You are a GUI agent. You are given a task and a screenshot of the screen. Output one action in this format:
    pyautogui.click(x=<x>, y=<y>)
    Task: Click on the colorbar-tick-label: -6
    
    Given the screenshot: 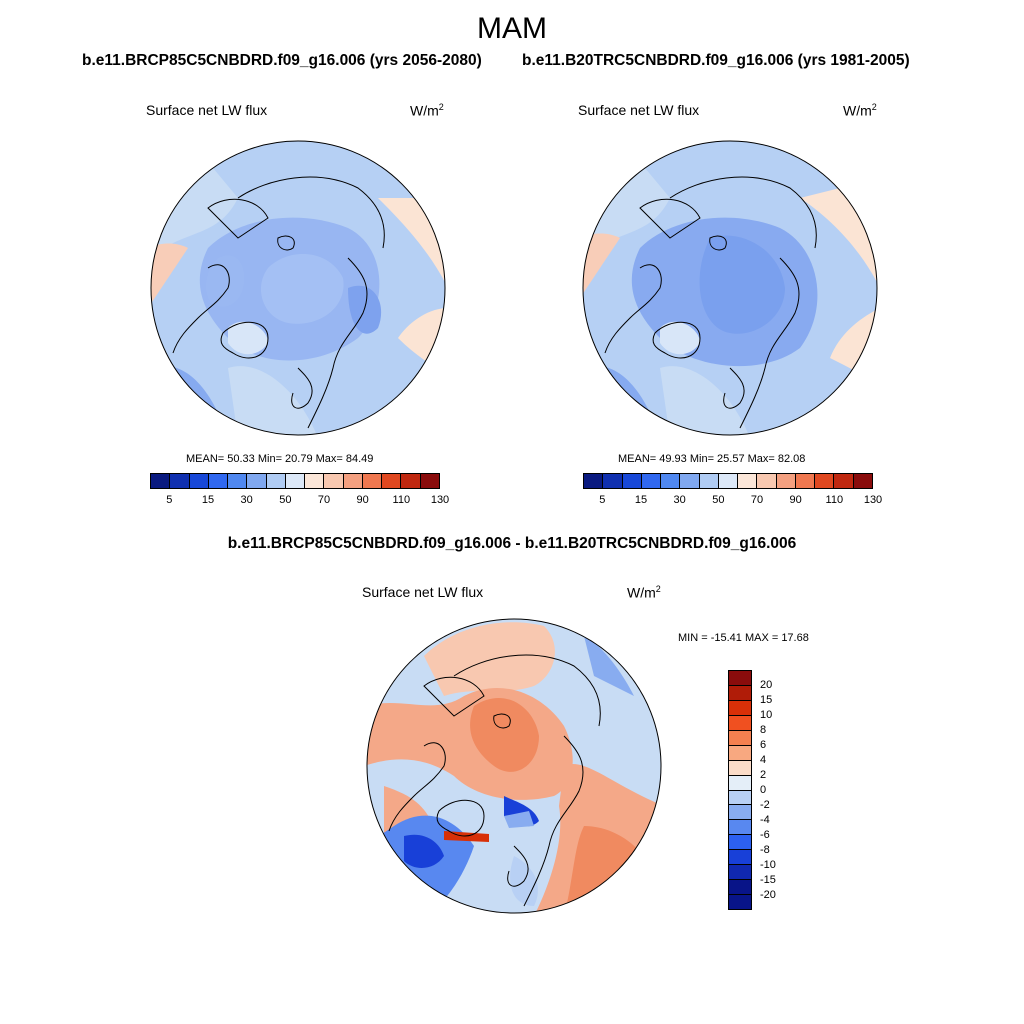 What is the action you would take?
    pyautogui.click(x=765, y=835)
    